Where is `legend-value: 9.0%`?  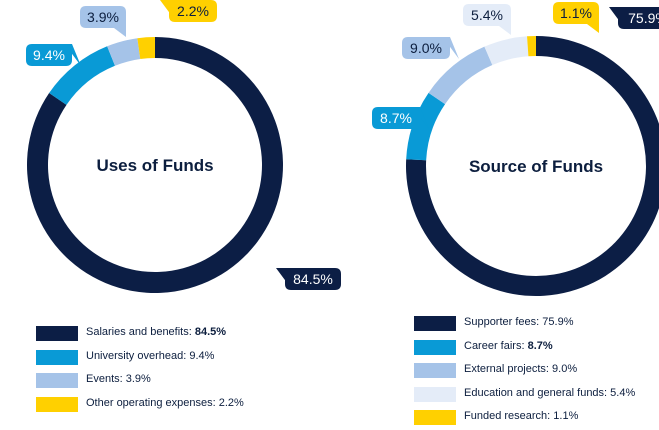
legend-value: 9.0% is located at coordinates (565, 369).